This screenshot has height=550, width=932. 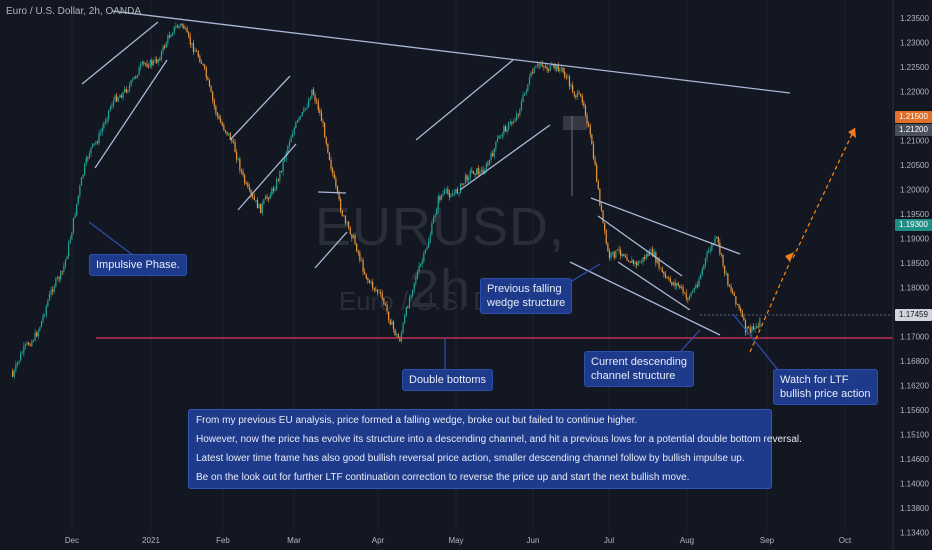 I want to click on price-label-orange: 1.21500, so click(x=913, y=117).